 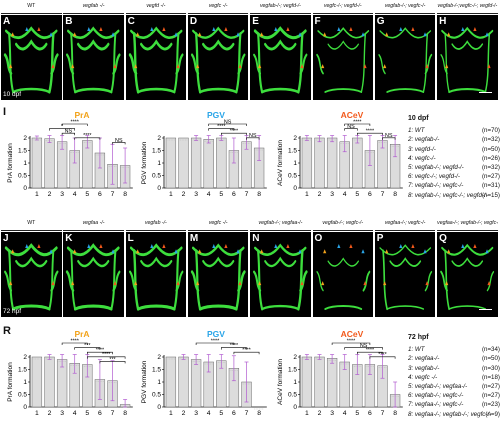 What do you see at coordinates (454, 404) in the screenshot?
I see `legend-row: 7: vegfaa-/-; vegfc-/- (n=23)` at bounding box center [454, 404].